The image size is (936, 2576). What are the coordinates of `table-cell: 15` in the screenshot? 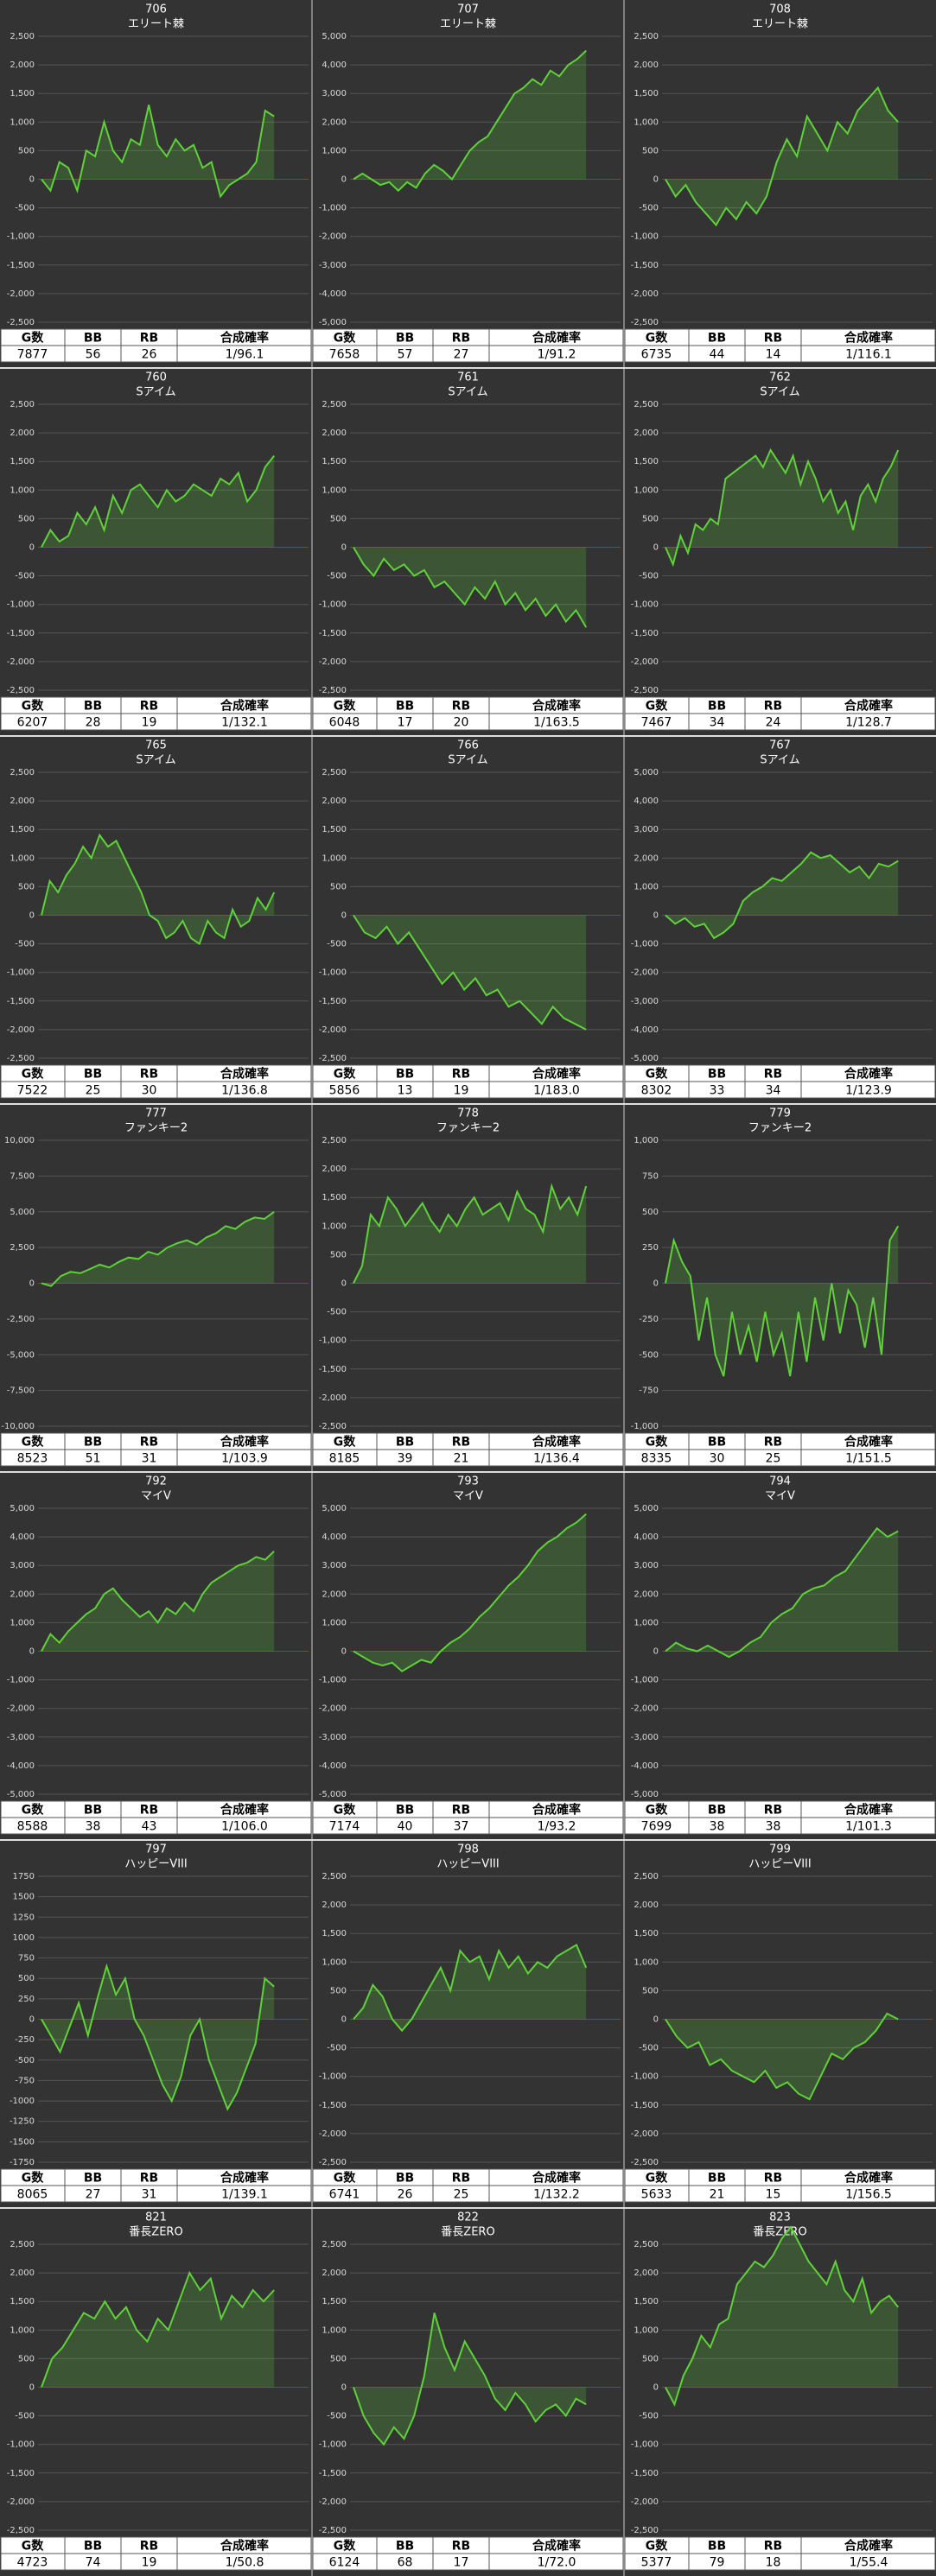 It's located at (773, 2195).